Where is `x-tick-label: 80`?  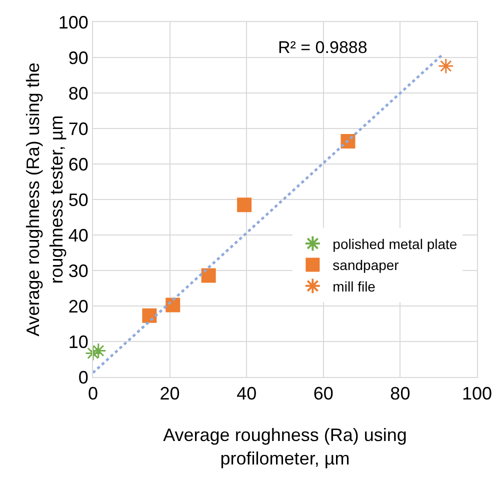
x-tick-label: 80 is located at coordinates (400, 394).